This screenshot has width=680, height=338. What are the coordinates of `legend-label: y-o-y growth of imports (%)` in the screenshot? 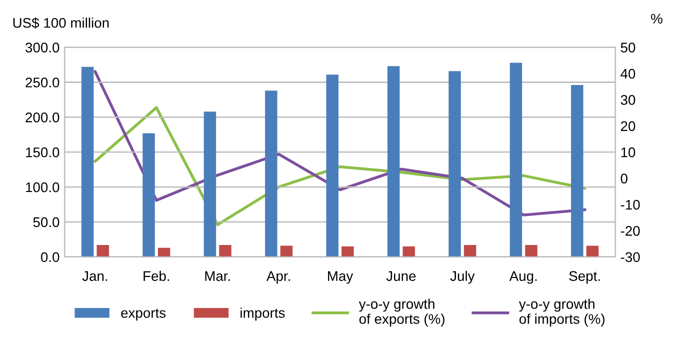 It's located at (561, 312).